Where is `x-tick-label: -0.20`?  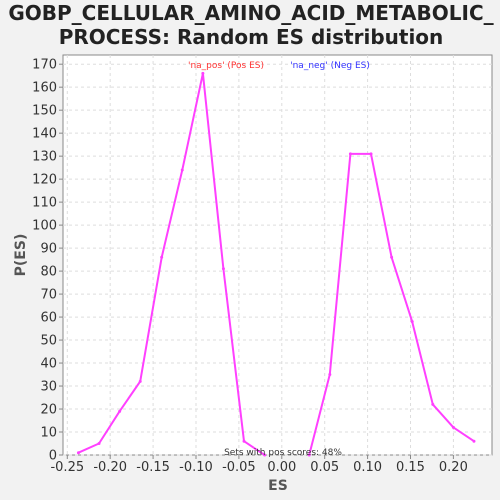 x-tick-label: -0.20 is located at coordinates (110, 467).